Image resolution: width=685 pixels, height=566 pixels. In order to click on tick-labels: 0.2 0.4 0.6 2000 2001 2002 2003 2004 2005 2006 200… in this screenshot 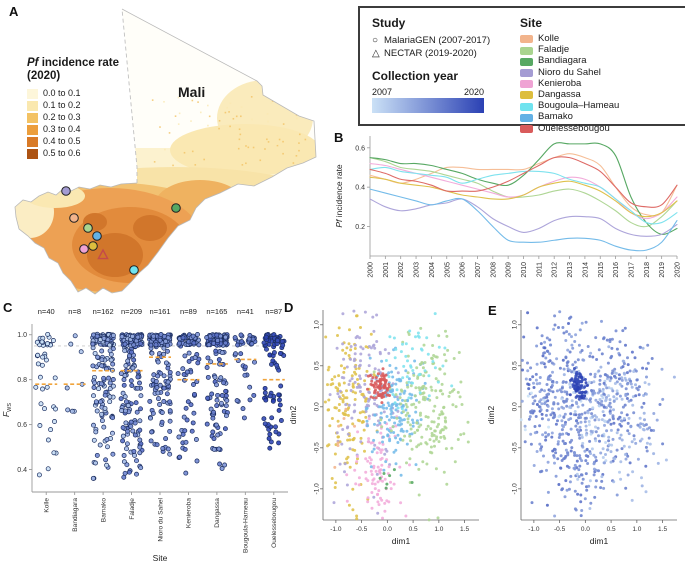, I will do `click(518, 211)`.